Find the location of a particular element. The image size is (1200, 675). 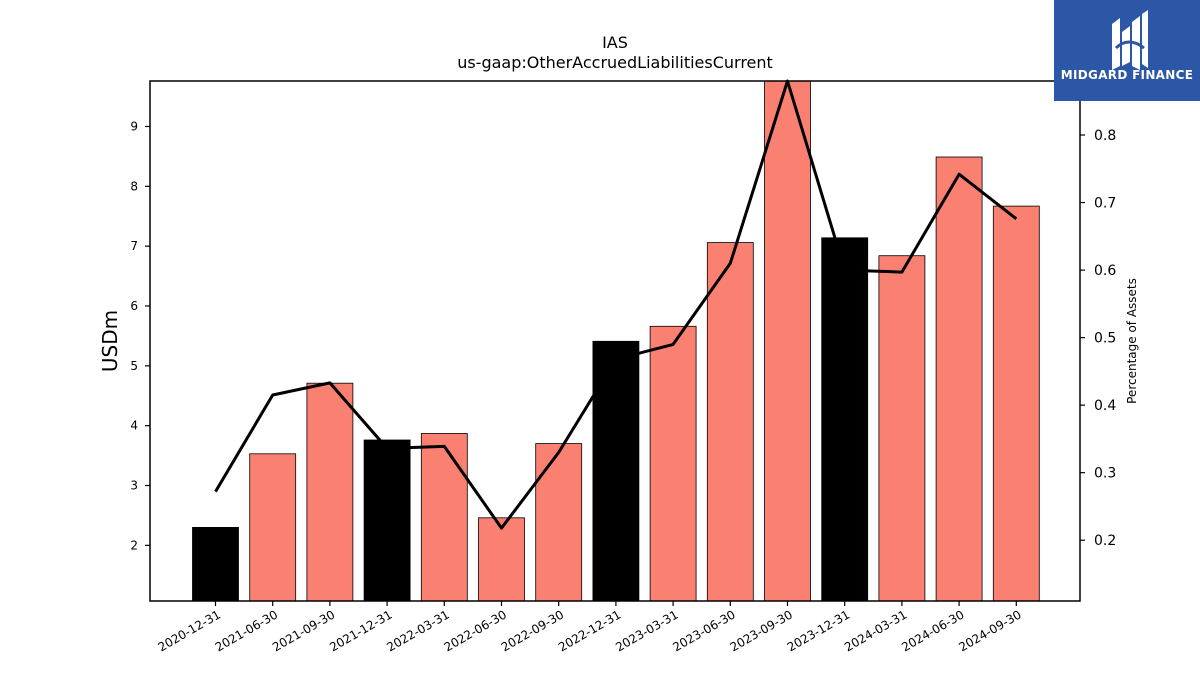

chart-subtitle: us-gaap:OtherAccruedLiabilitiesCurrent is located at coordinates (615, 62).